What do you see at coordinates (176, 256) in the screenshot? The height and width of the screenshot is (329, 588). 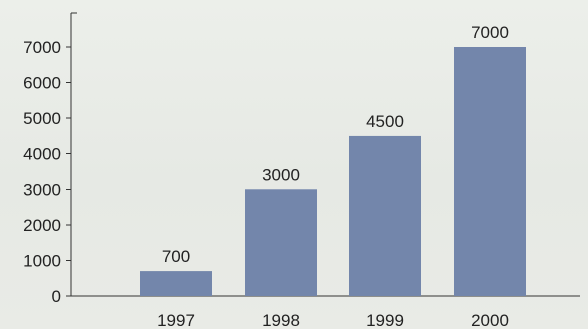 I see `bar-value-label: 700` at bounding box center [176, 256].